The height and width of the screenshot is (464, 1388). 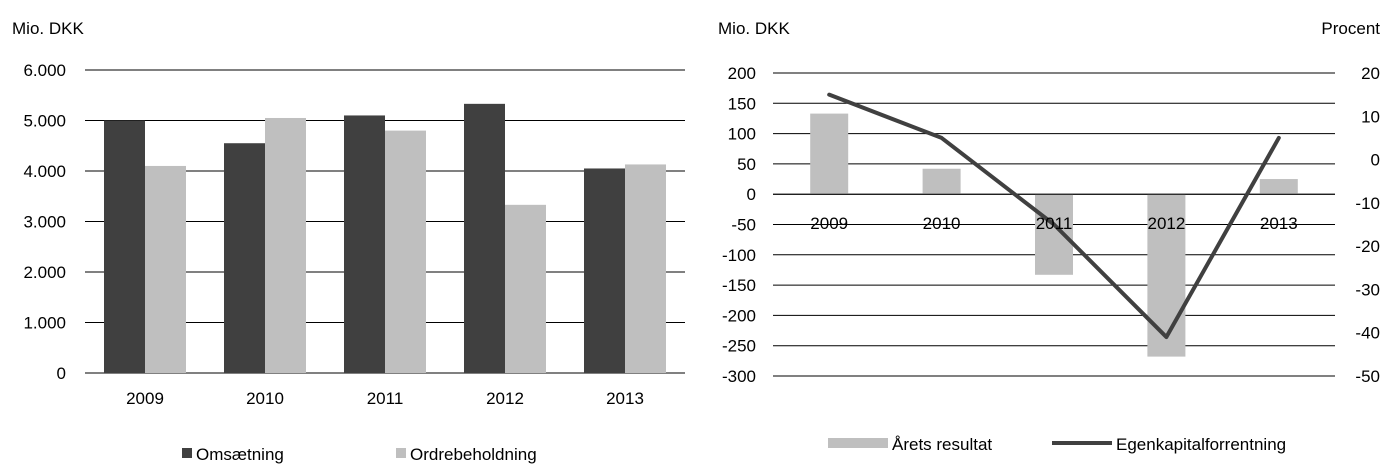 I want to click on right-chart-left-y-tick: 150, so click(x=742, y=103).